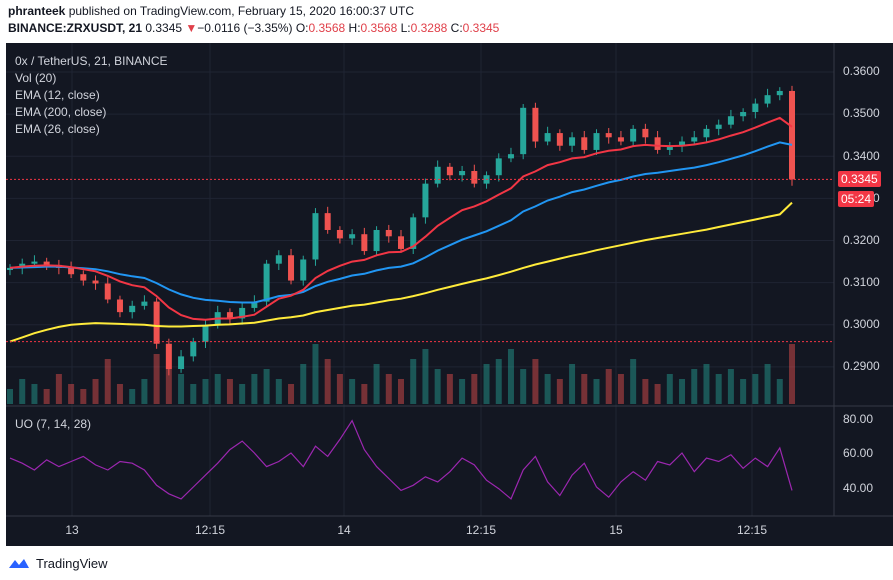 The width and height of the screenshot is (893, 580). What do you see at coordinates (36, 78) in the screenshot?
I see `legend-vol: Vol (20)` at bounding box center [36, 78].